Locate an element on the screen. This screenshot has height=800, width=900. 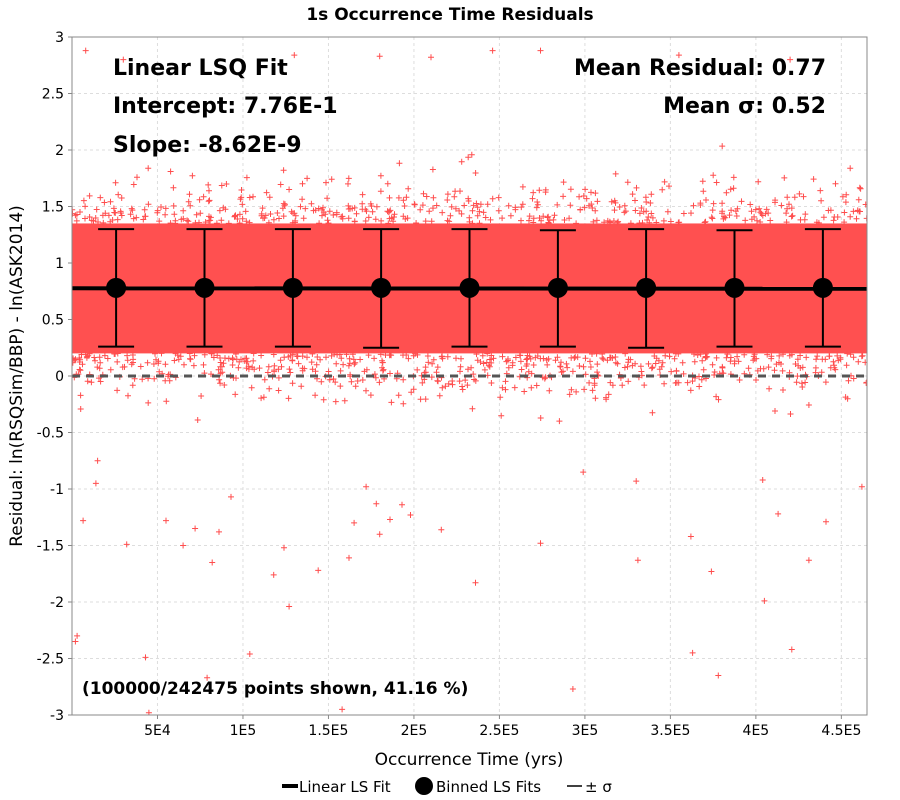
legend-sigma-label: ± σ is located at coordinates (598, 787).